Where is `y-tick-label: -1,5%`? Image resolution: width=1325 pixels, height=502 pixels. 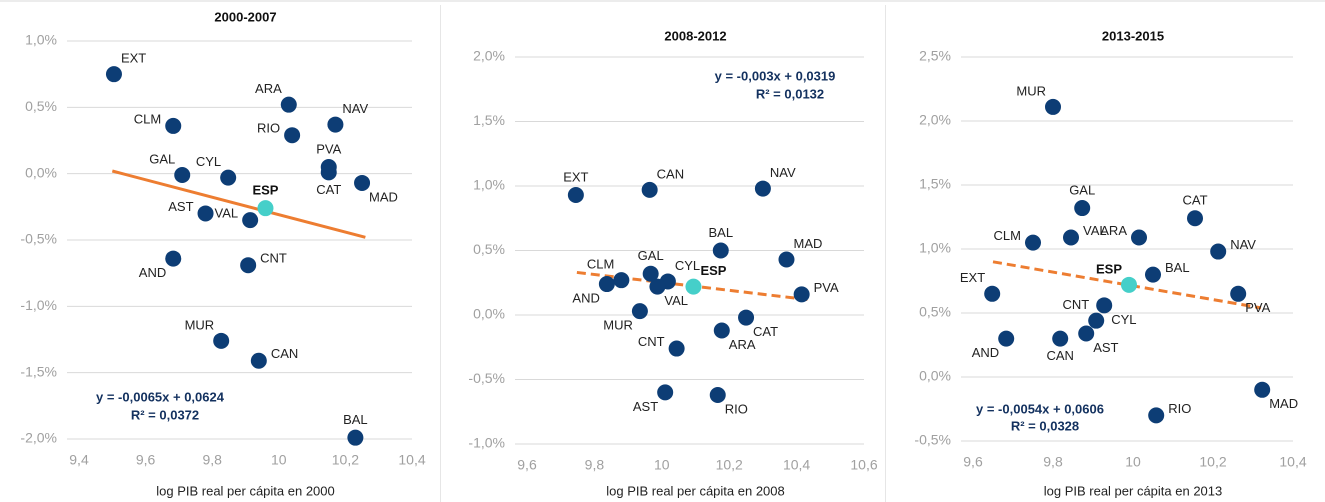
y-tick-label: -1,5% is located at coordinates (38, 371).